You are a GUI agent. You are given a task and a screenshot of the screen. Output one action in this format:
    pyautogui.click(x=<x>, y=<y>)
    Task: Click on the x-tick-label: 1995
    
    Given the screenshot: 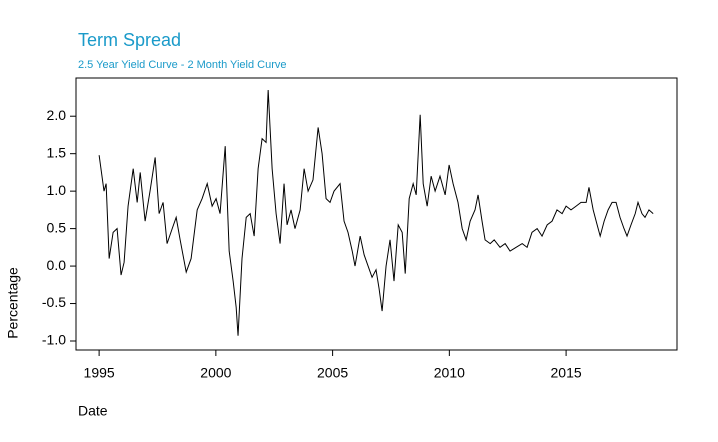 What is the action you would take?
    pyautogui.click(x=99, y=373)
    